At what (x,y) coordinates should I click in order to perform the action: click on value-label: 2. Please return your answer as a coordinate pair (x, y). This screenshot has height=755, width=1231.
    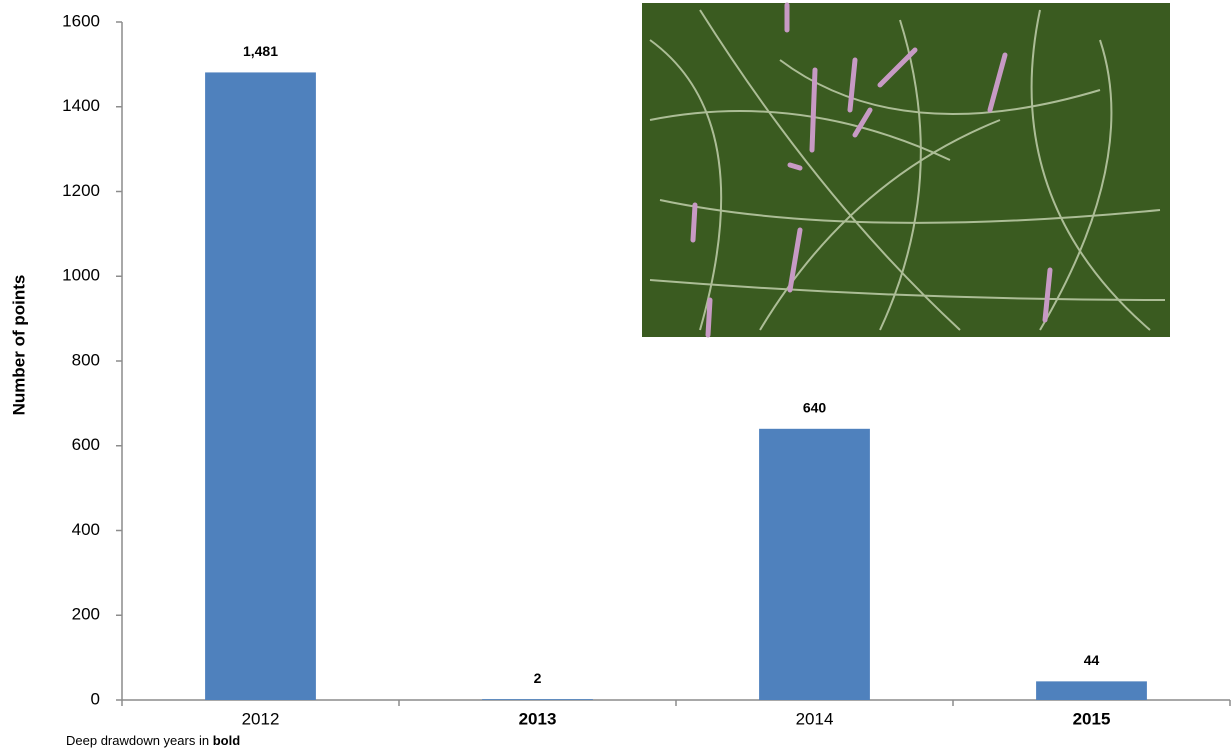
    Looking at the image, I should click on (538, 678).